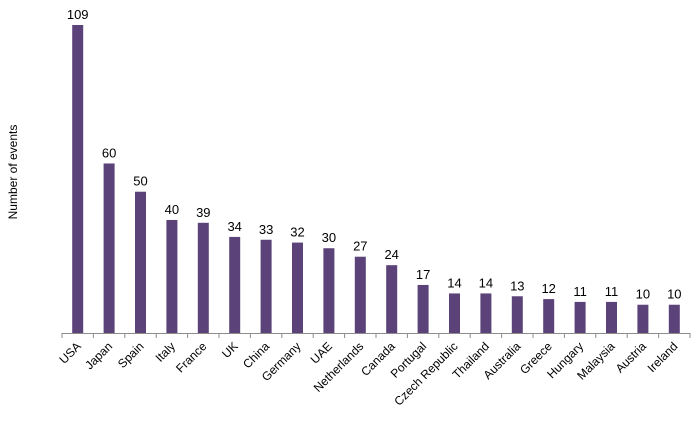 The image size is (700, 424). What do you see at coordinates (78, 14) in the screenshot?
I see `value-label: 109` at bounding box center [78, 14].